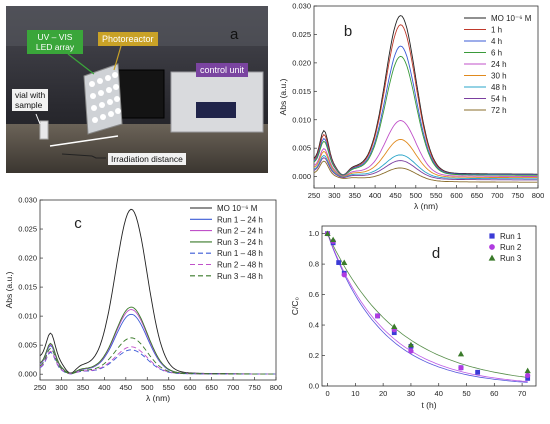  What do you see at coordinates (217, 102) in the screenshot?
I see `control-unit-box` at bounding box center [217, 102].